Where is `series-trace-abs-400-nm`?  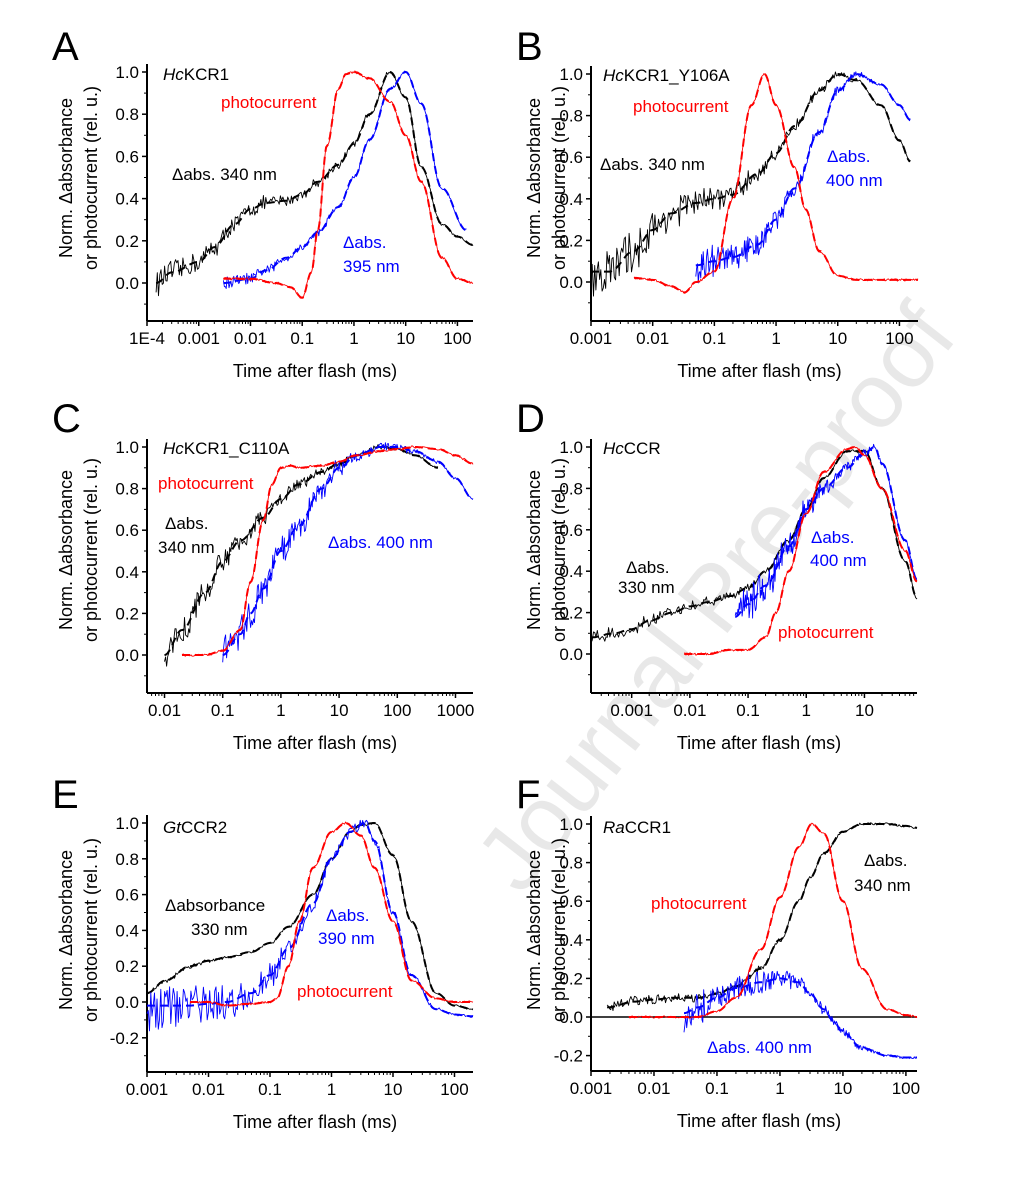 series-trace-abs-400-nm is located at coordinates (348, 552).